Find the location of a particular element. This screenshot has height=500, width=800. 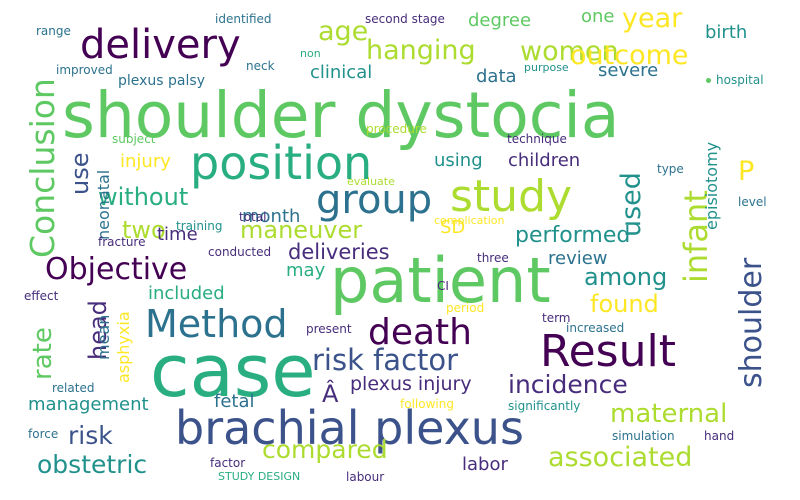

word-ci: CI is located at coordinates (443, 286).